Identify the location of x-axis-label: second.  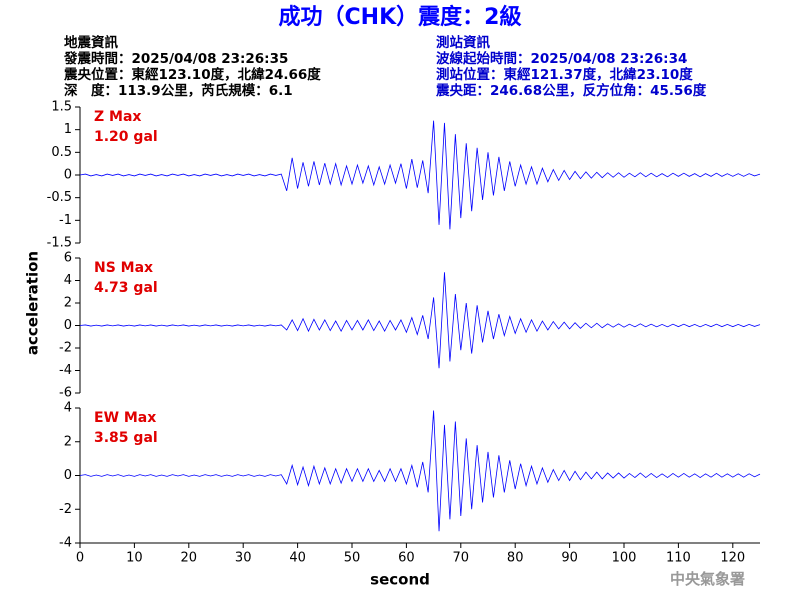
(400, 580).